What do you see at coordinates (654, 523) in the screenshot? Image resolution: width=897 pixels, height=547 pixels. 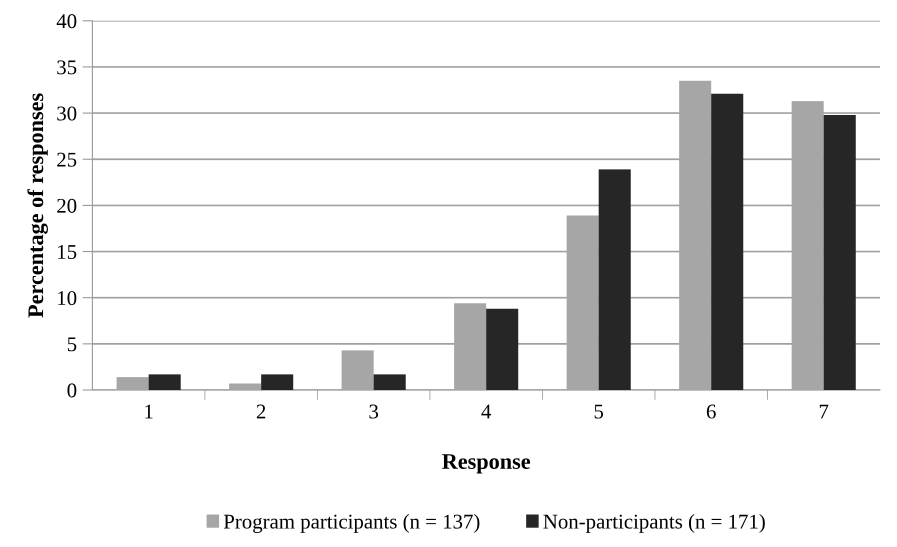 I see `legend-label: Non-participants (n = 171)` at bounding box center [654, 523].